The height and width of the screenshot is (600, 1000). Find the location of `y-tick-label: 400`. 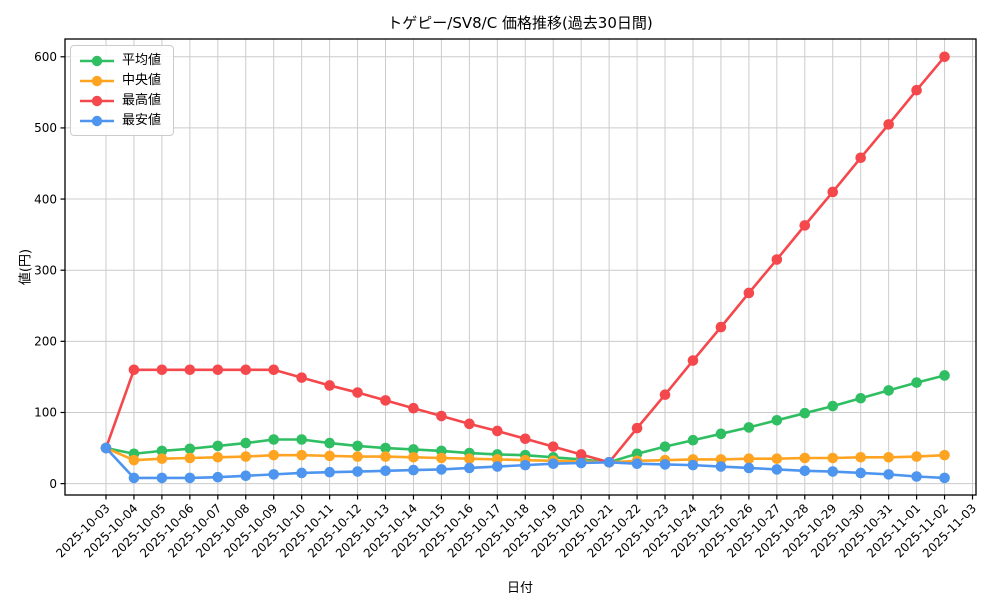

y-tick-label: 400 is located at coordinates (45, 199).